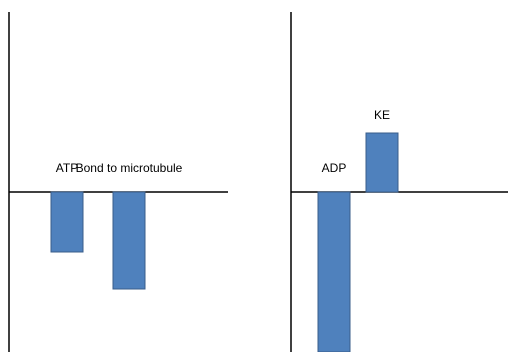  What do you see at coordinates (334, 168) in the screenshot?
I see `category-label: ADP` at bounding box center [334, 168].